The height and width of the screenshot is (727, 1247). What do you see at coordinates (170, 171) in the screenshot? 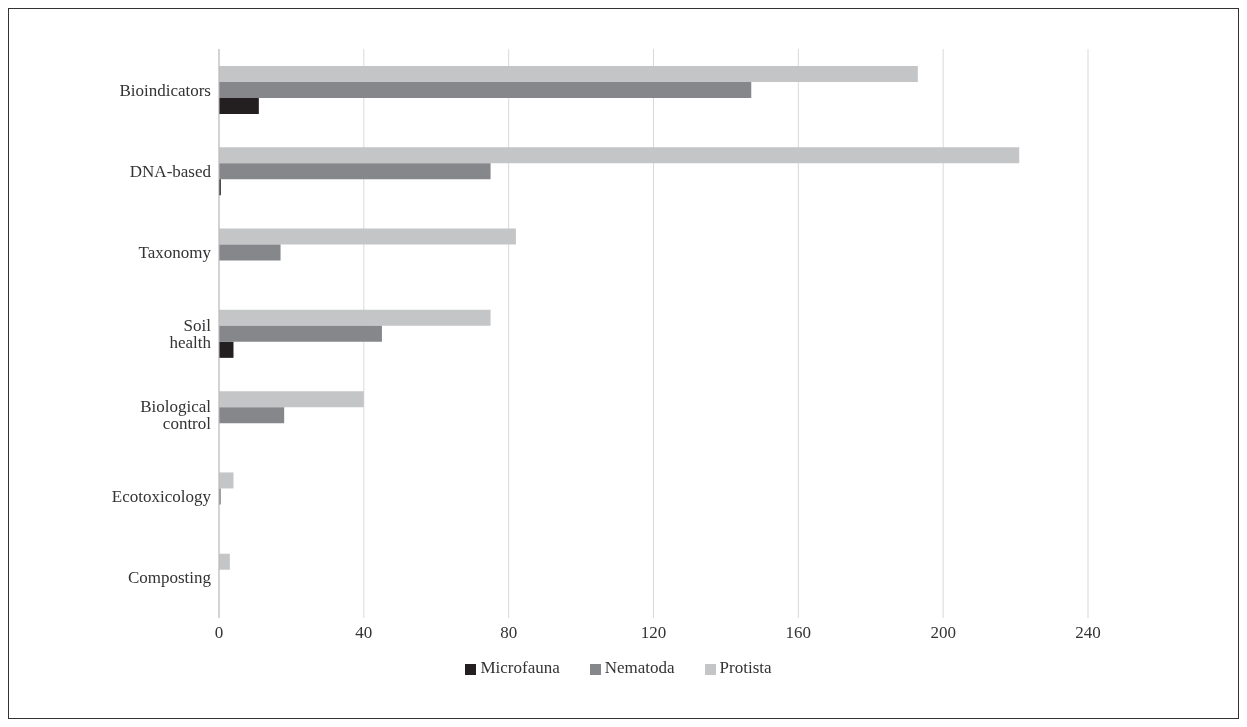
I see `y-tick-label: DNA-based` at bounding box center [170, 171].